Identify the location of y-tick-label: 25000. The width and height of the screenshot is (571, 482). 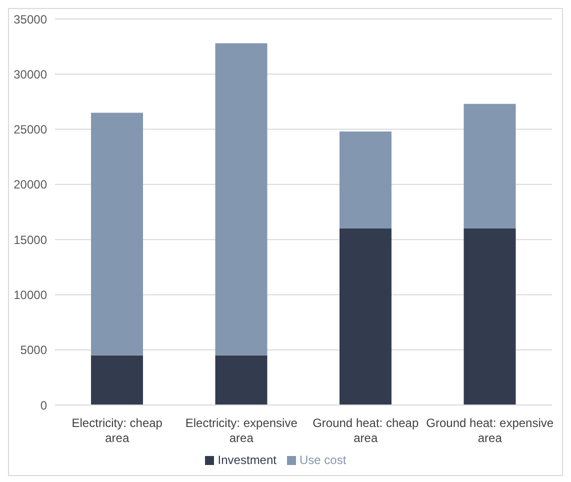
(31, 129).